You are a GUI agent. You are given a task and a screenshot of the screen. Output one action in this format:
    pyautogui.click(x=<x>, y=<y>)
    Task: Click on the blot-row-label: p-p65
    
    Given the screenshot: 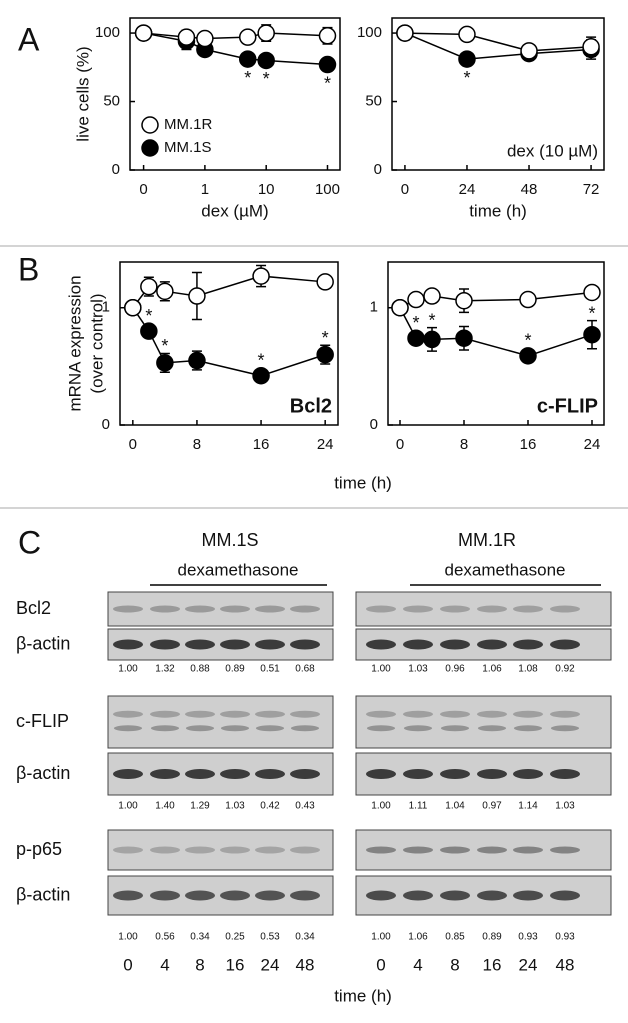 What is the action you would take?
    pyautogui.click(x=39, y=849)
    